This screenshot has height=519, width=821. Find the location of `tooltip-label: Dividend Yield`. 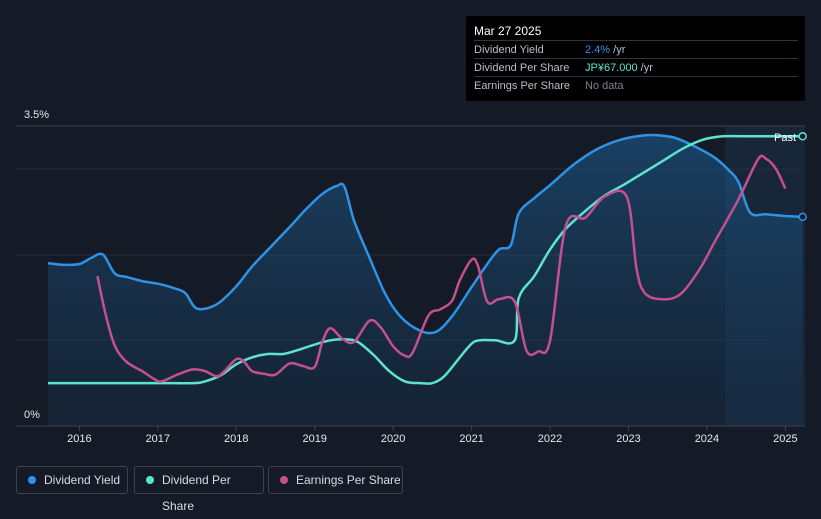

tooltip-label: Dividend Yield is located at coordinates (509, 50).